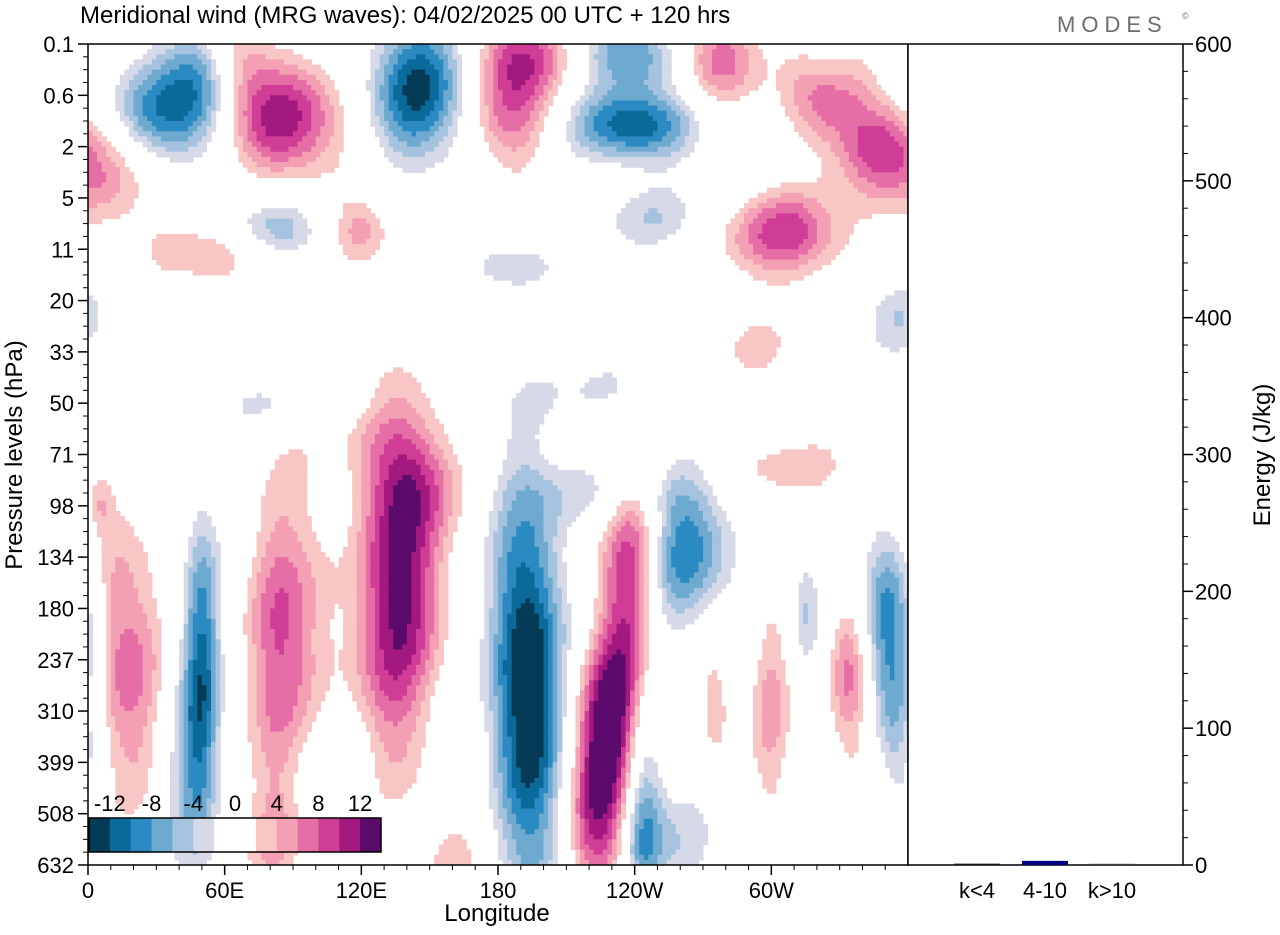 The width and height of the screenshot is (1280, 935). Describe the element at coordinates (1213, 181) in the screenshot. I see `energy-tick-label: 500` at that location.